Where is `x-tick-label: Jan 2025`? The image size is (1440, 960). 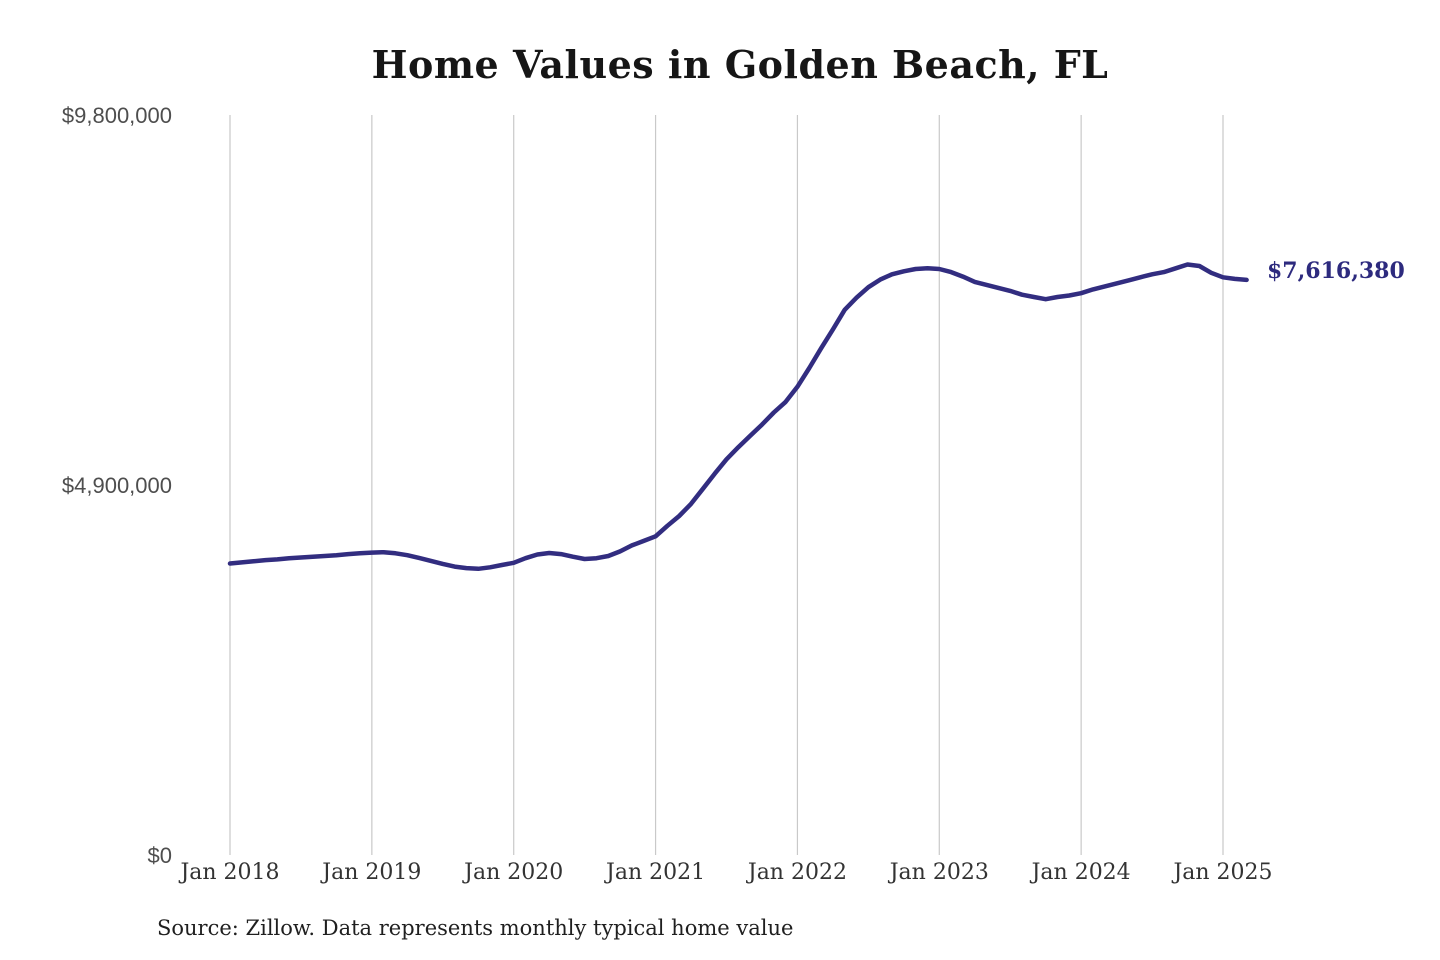 x-tick-label: Jan 2025 is located at coordinates (1221, 872).